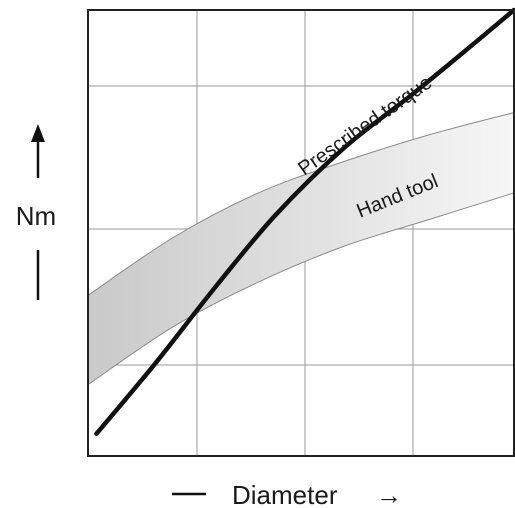  I want to click on x-axis-label: Diameter, so click(285, 494).